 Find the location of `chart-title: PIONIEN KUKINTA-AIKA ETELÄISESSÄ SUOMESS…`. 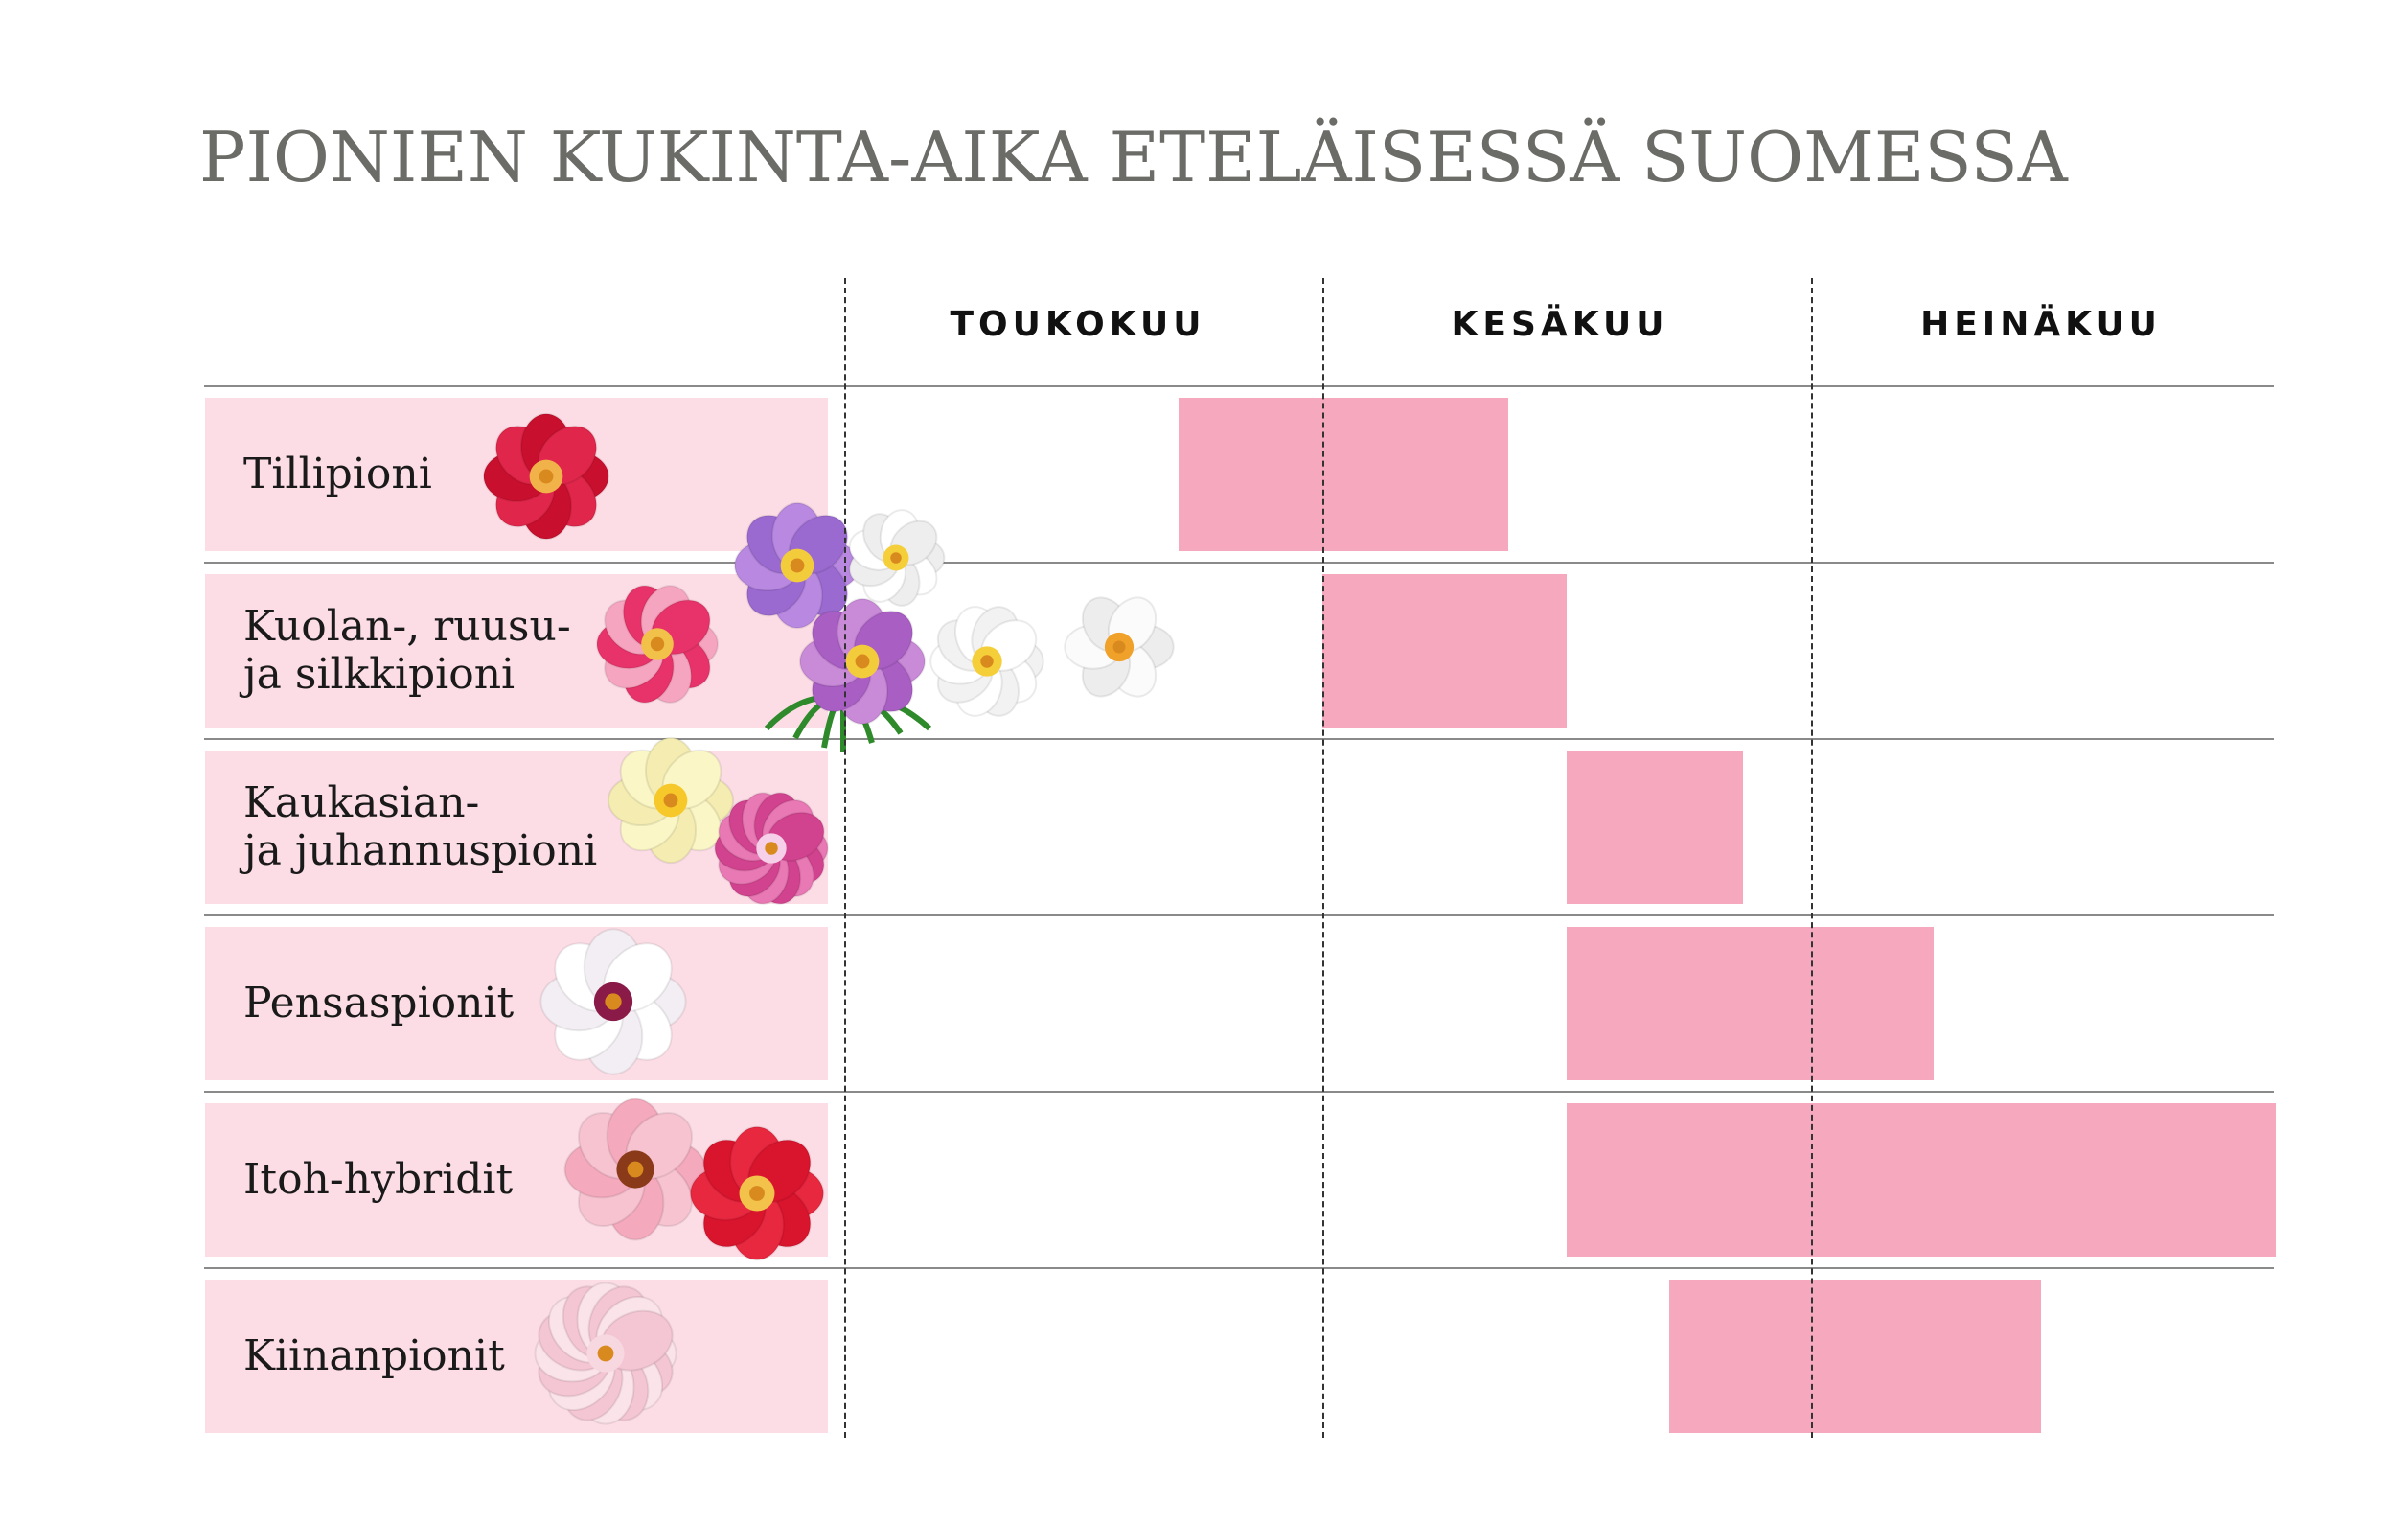

chart-title: PIONIEN KUKINTA-AIKA ETELÄISESSÄ SUOMESS… is located at coordinates (1133, 157).